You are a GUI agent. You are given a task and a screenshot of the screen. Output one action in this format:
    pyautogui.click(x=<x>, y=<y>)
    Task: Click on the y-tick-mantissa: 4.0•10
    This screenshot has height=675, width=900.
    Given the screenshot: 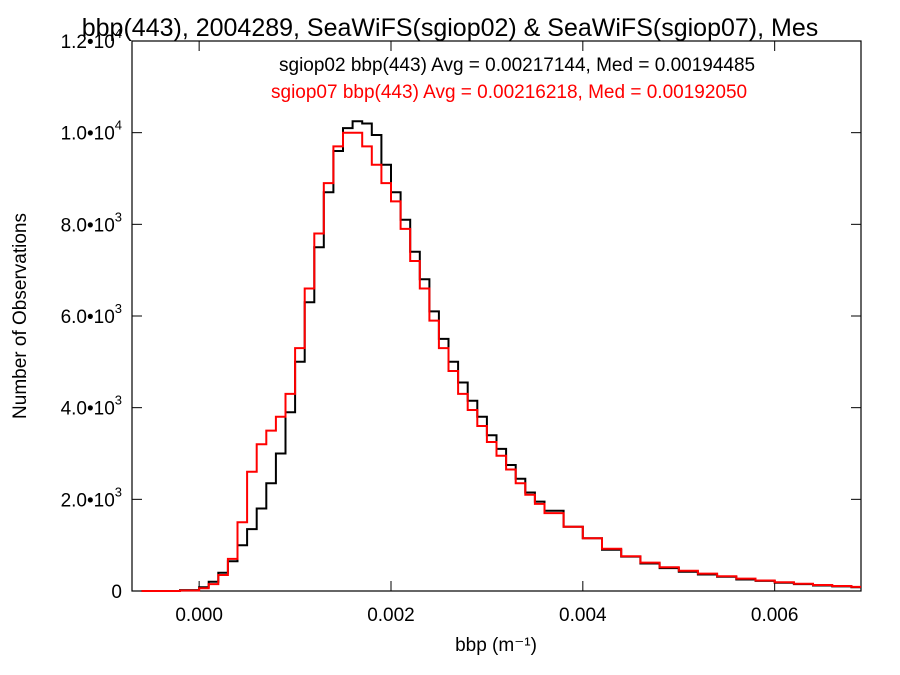 What is the action you would take?
    pyautogui.click(x=88, y=409)
    